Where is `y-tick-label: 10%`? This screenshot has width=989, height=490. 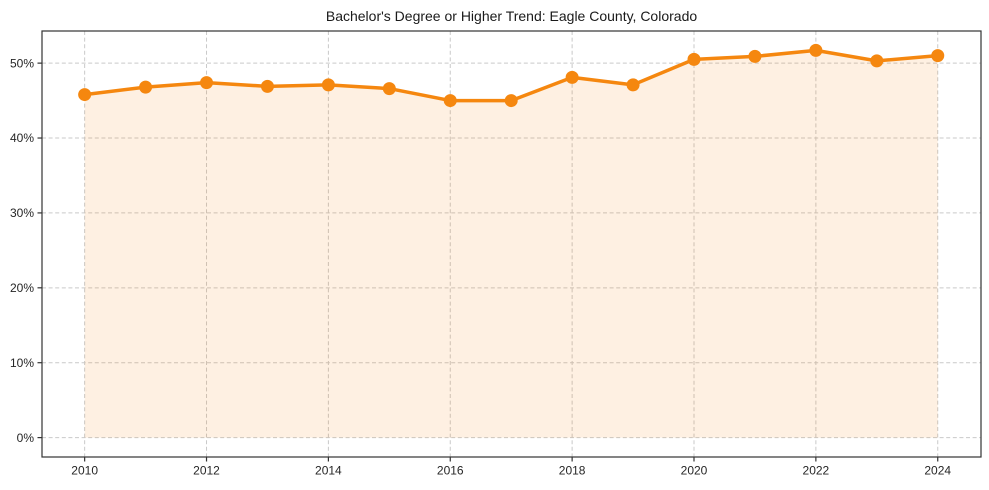 y-tick-label: 10% is located at coordinates (22, 363).